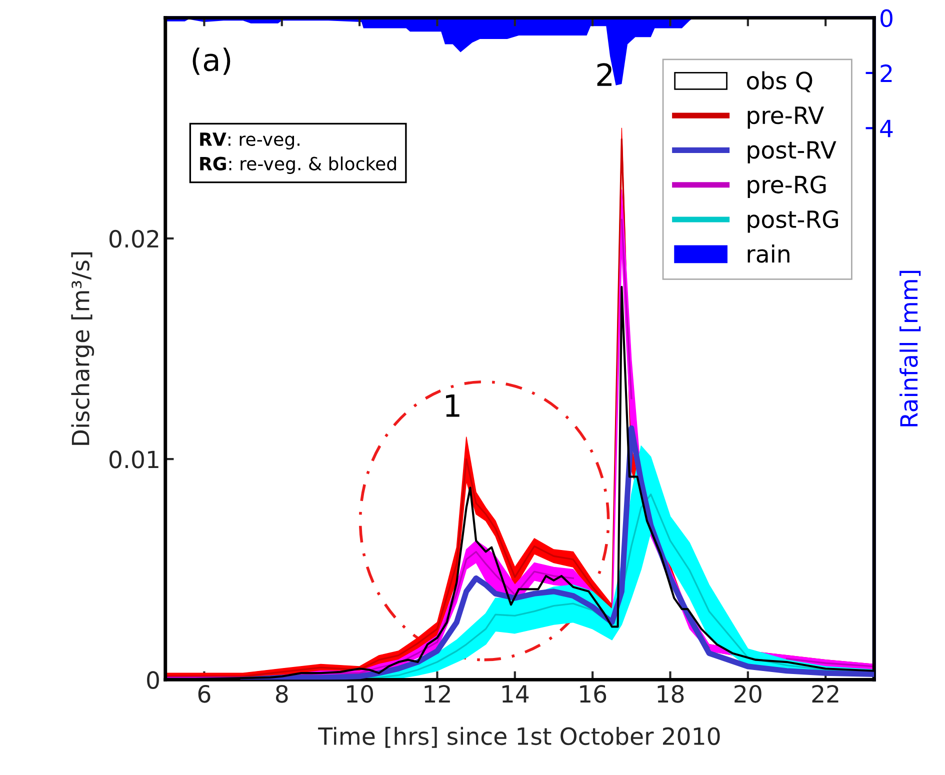 Image resolution: width=945 pixels, height=775 pixels. What do you see at coordinates (792, 152) in the screenshot?
I see `legend-label: post-RV` at bounding box center [792, 152].